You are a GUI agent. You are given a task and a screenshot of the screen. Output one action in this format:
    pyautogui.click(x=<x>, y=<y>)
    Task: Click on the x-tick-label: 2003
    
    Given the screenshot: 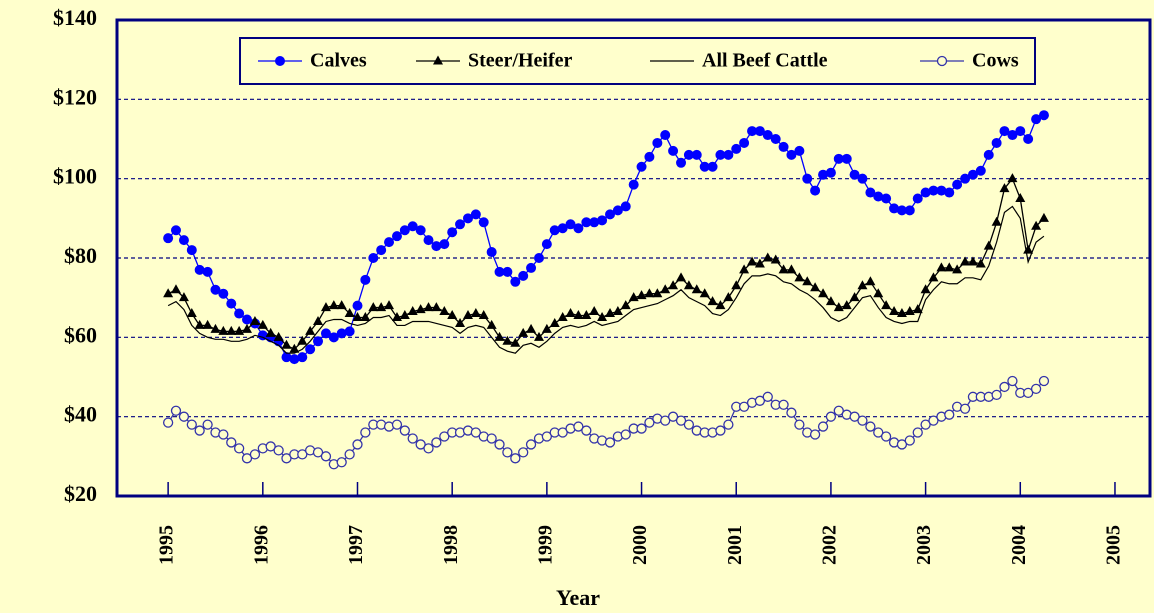 What is the action you would take?
    pyautogui.click(x=924, y=545)
    